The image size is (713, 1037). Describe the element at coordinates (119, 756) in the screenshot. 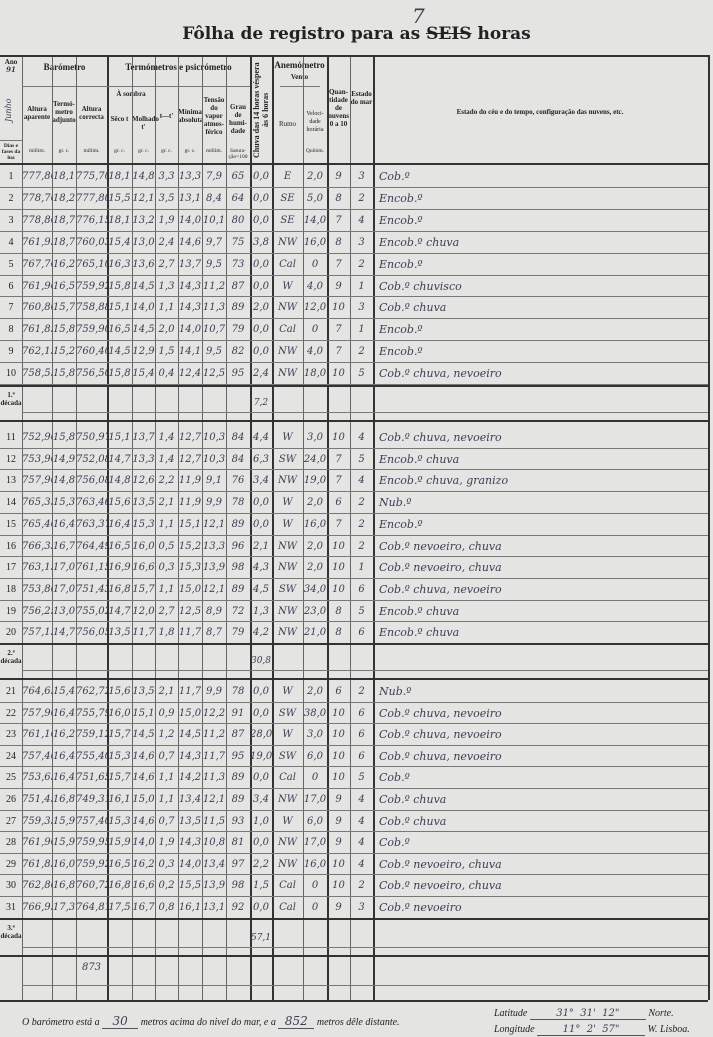

I see `temp-seco-cell: 15,3` at that location.